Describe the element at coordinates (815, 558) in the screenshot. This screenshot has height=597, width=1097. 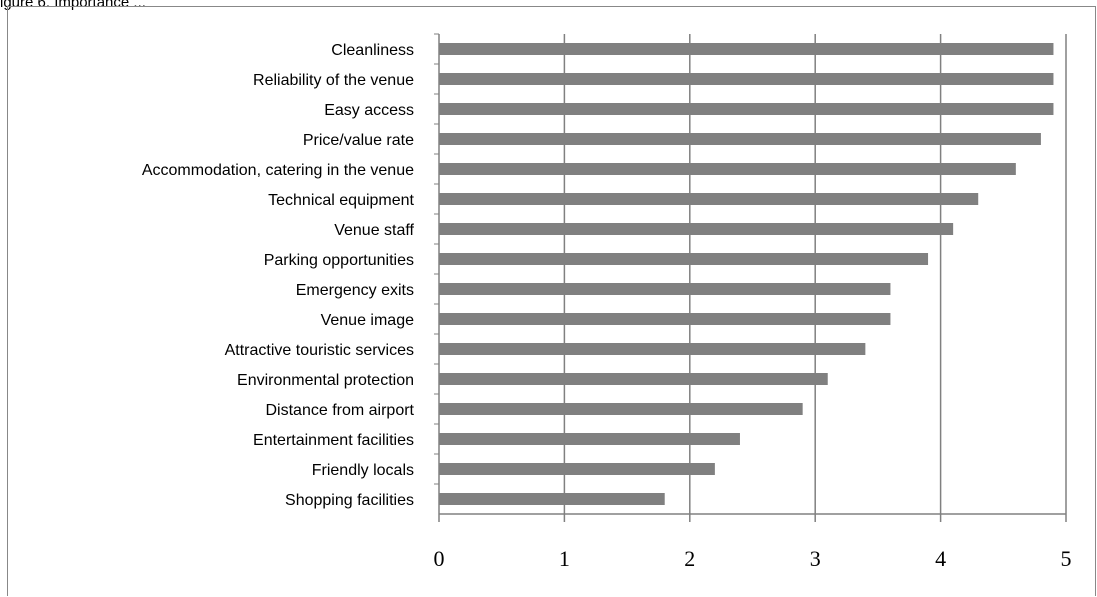
I see `x-tick-label: 3` at that location.